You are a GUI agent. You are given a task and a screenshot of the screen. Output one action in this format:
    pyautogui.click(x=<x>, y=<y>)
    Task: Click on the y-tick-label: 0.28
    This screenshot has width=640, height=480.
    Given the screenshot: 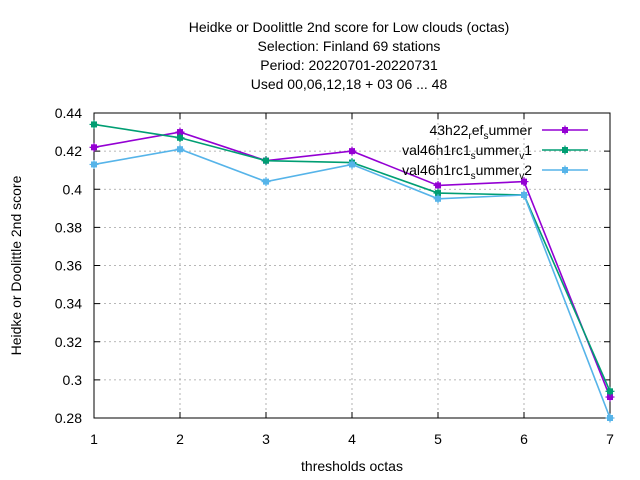 What is the action you would take?
    pyautogui.click(x=68, y=418)
    